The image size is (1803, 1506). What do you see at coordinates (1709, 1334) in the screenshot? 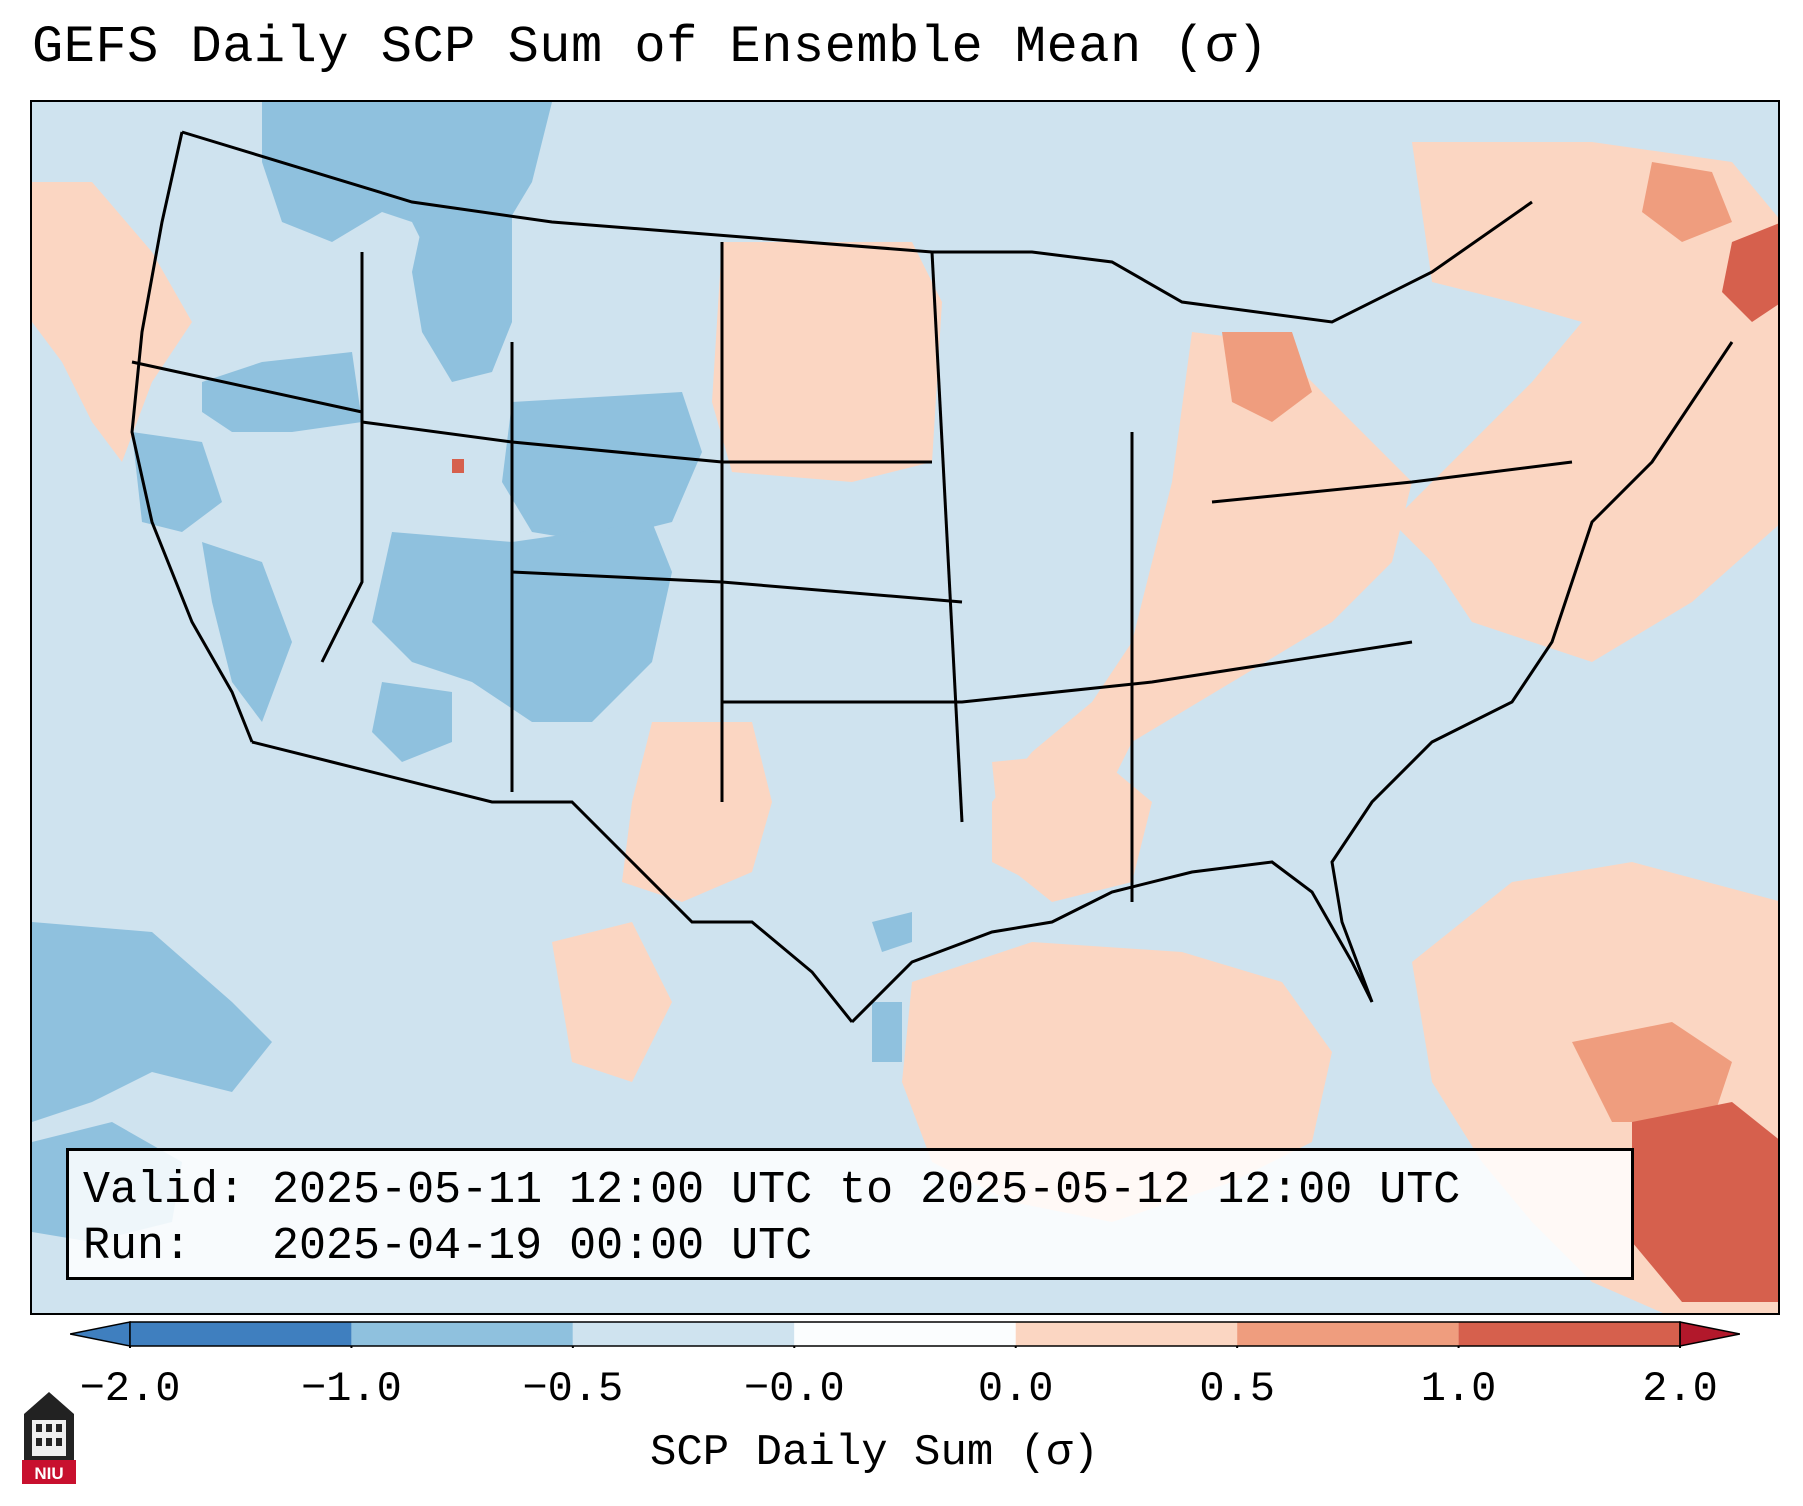
I see `colorbar-extend-max` at bounding box center [1709, 1334].